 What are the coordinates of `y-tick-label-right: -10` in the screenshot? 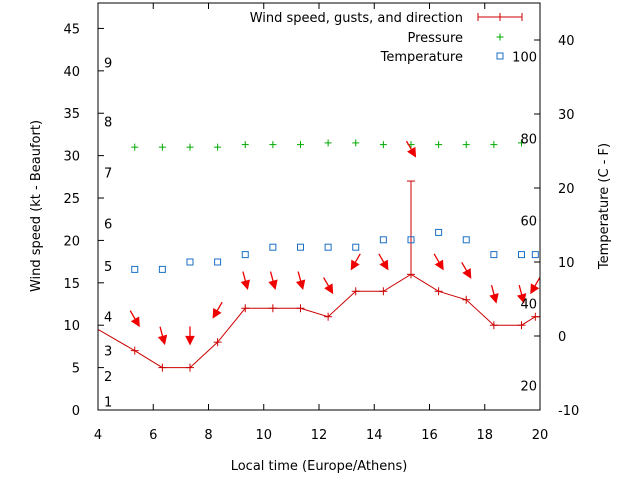 It's located at (568, 411).